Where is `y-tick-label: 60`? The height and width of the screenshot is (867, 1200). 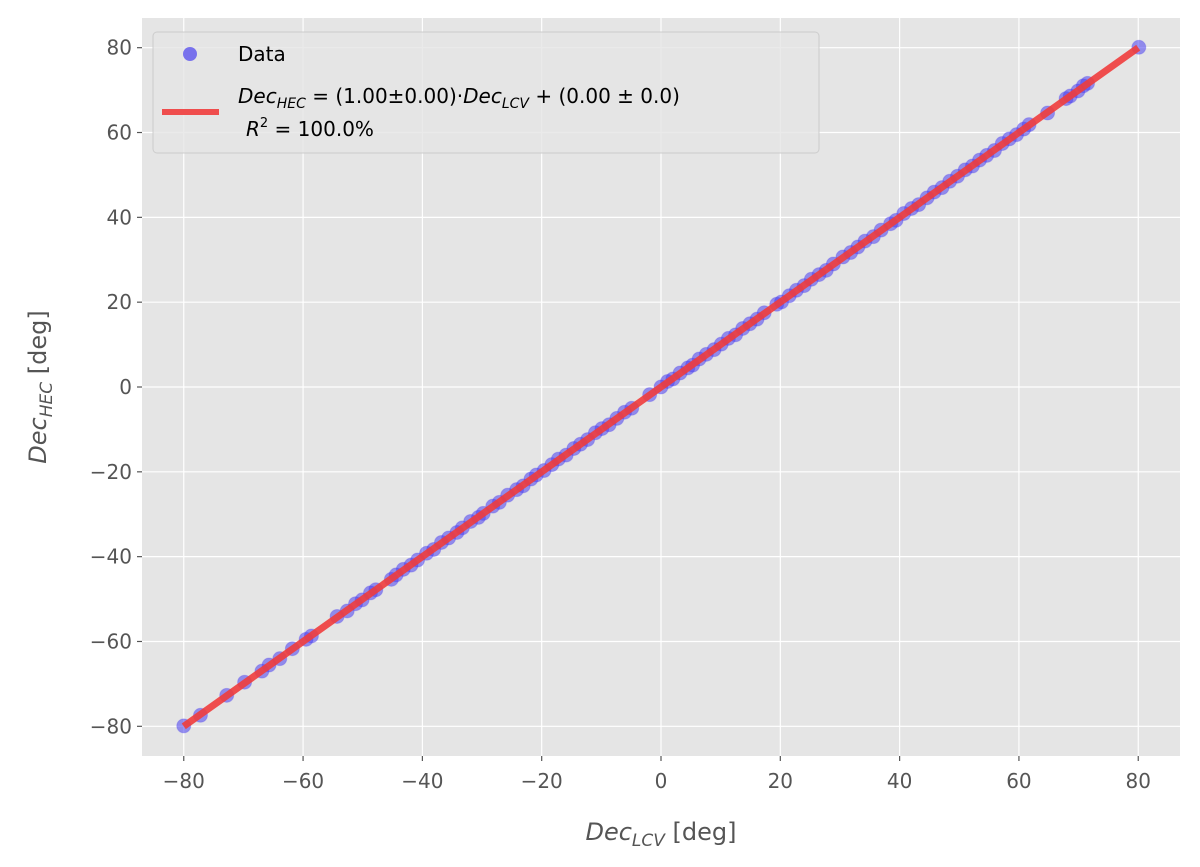
y-tick-label: 60 is located at coordinates (119, 133).